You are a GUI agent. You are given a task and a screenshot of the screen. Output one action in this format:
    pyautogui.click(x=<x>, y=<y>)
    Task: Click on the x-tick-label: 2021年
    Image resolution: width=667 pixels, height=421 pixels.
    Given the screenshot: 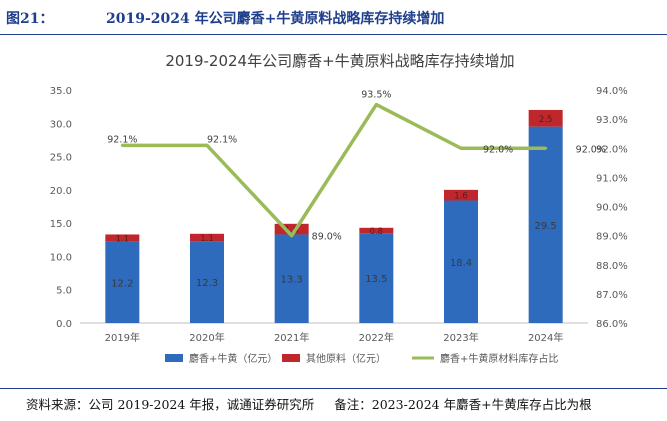 What is the action you would take?
    pyautogui.click(x=291, y=337)
    